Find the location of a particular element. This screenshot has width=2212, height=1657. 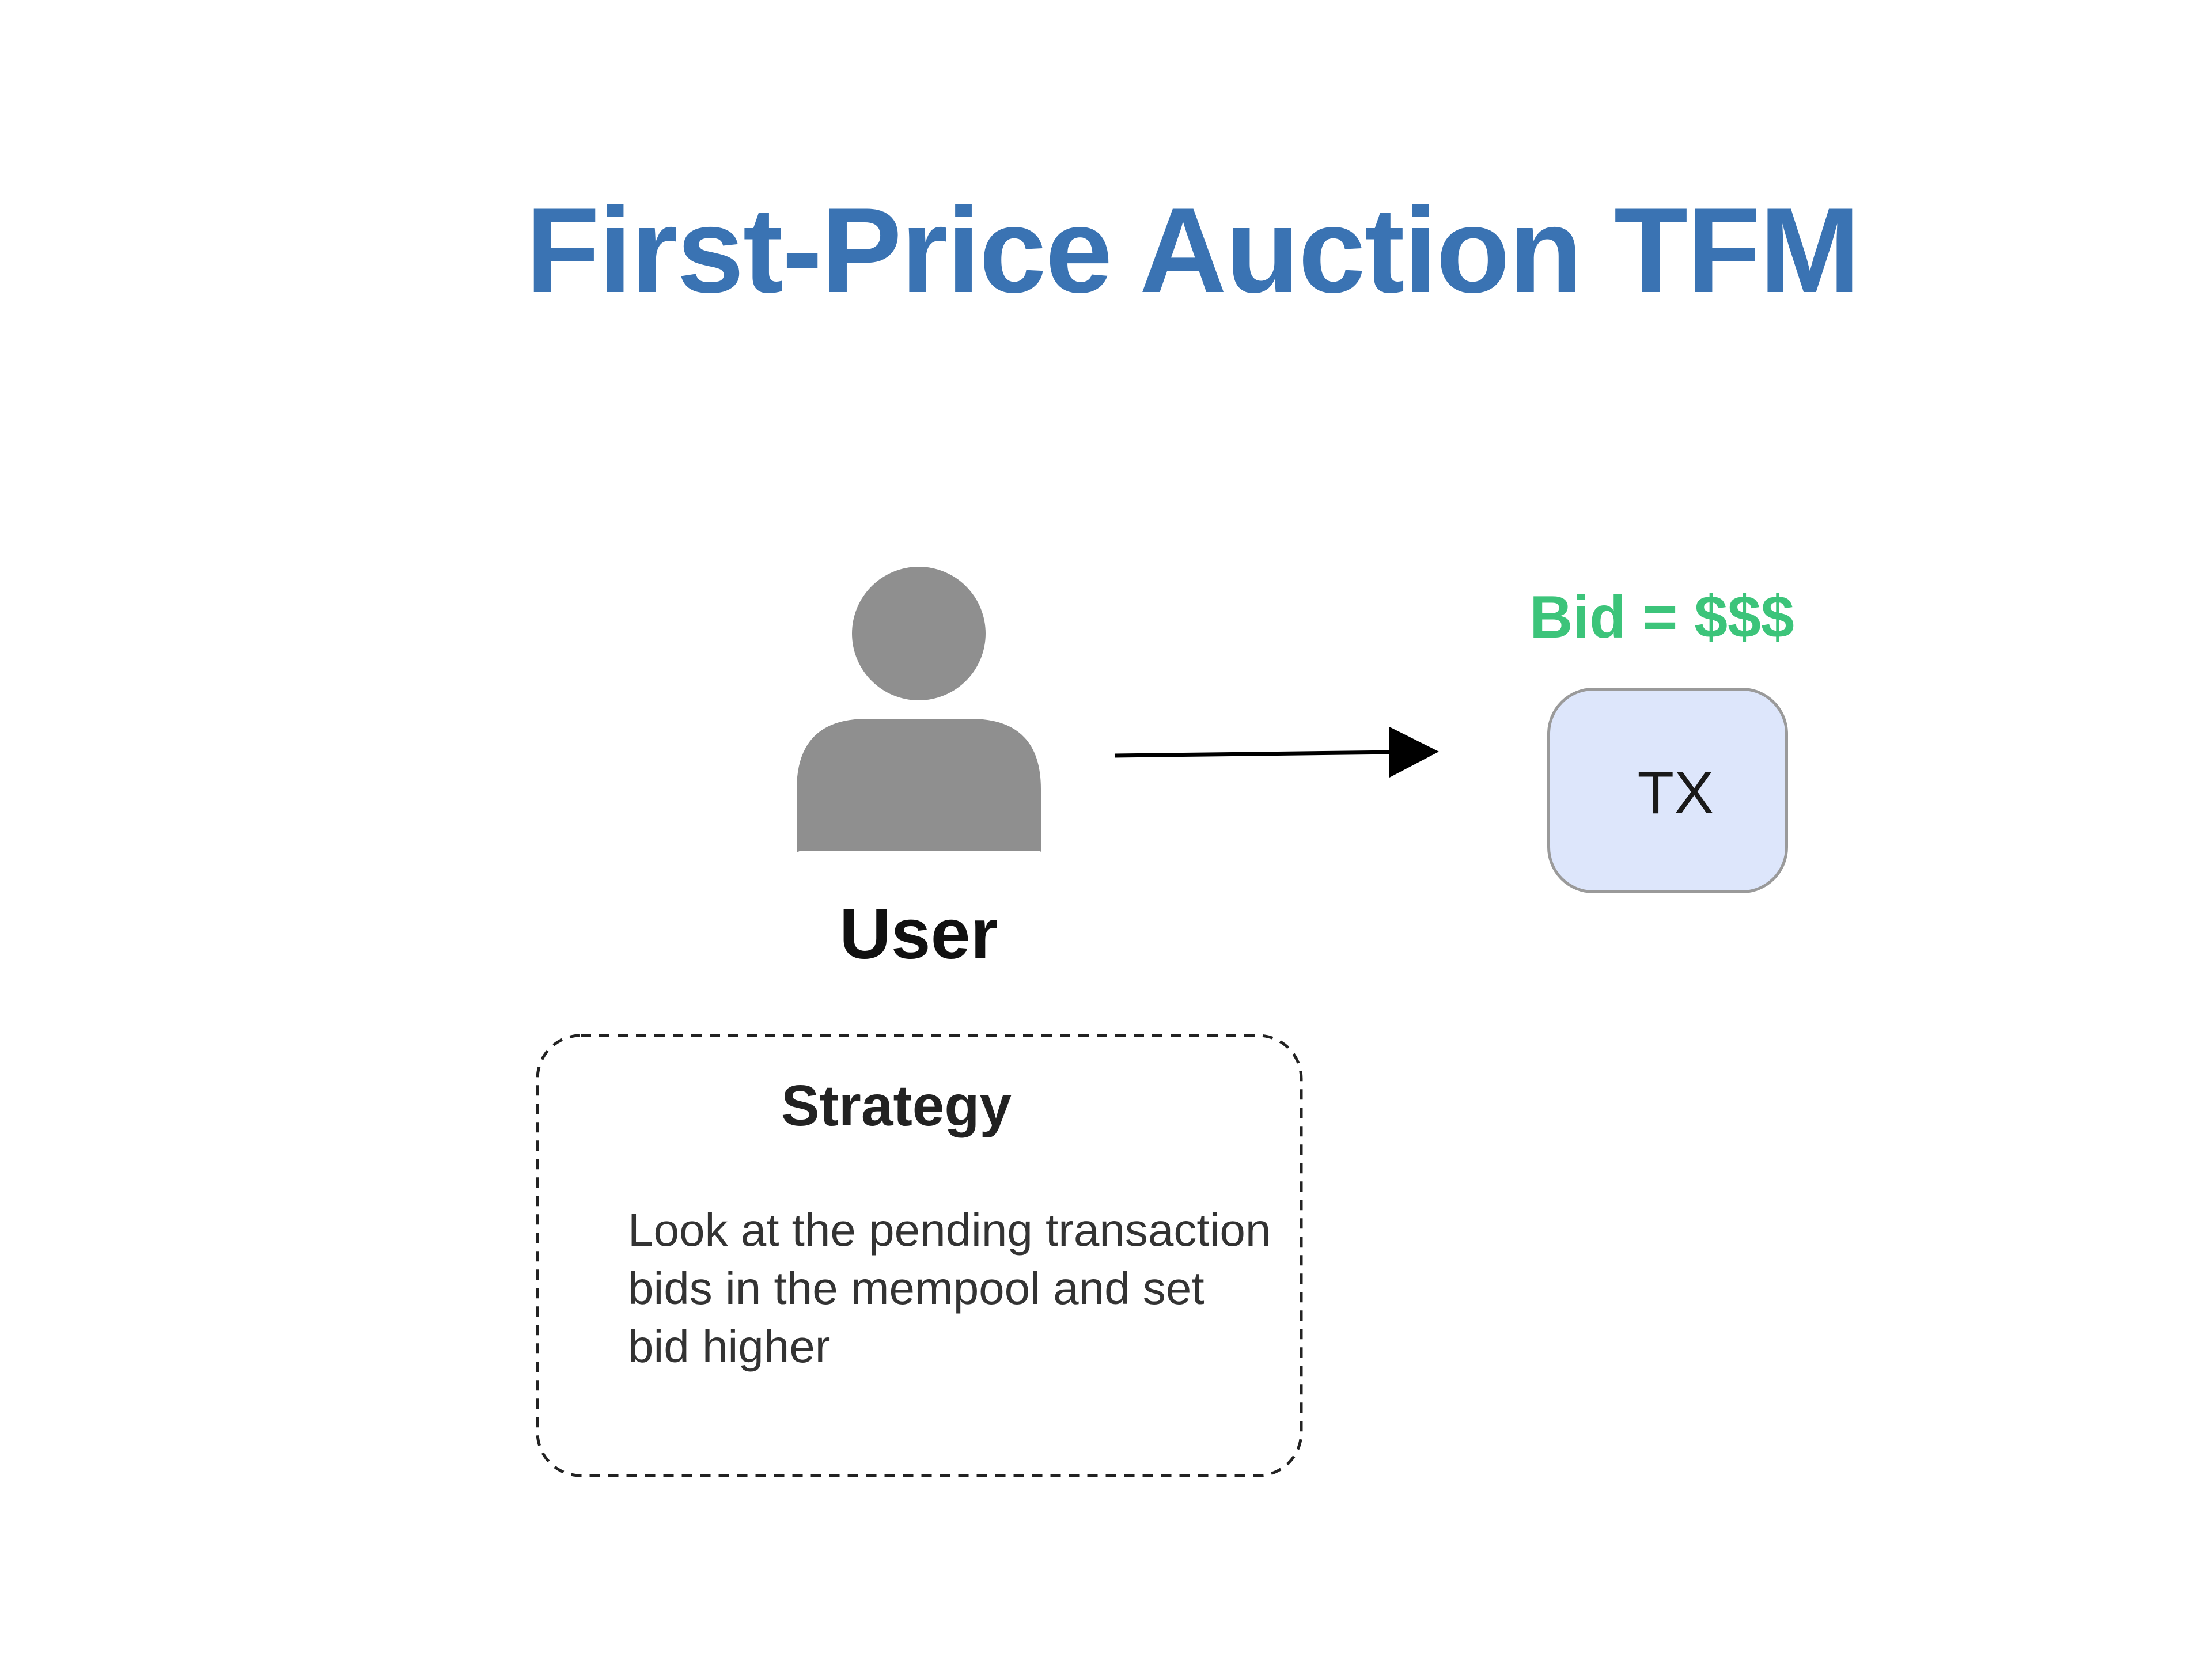

transaction-label: TX is located at coordinates (1675, 793).